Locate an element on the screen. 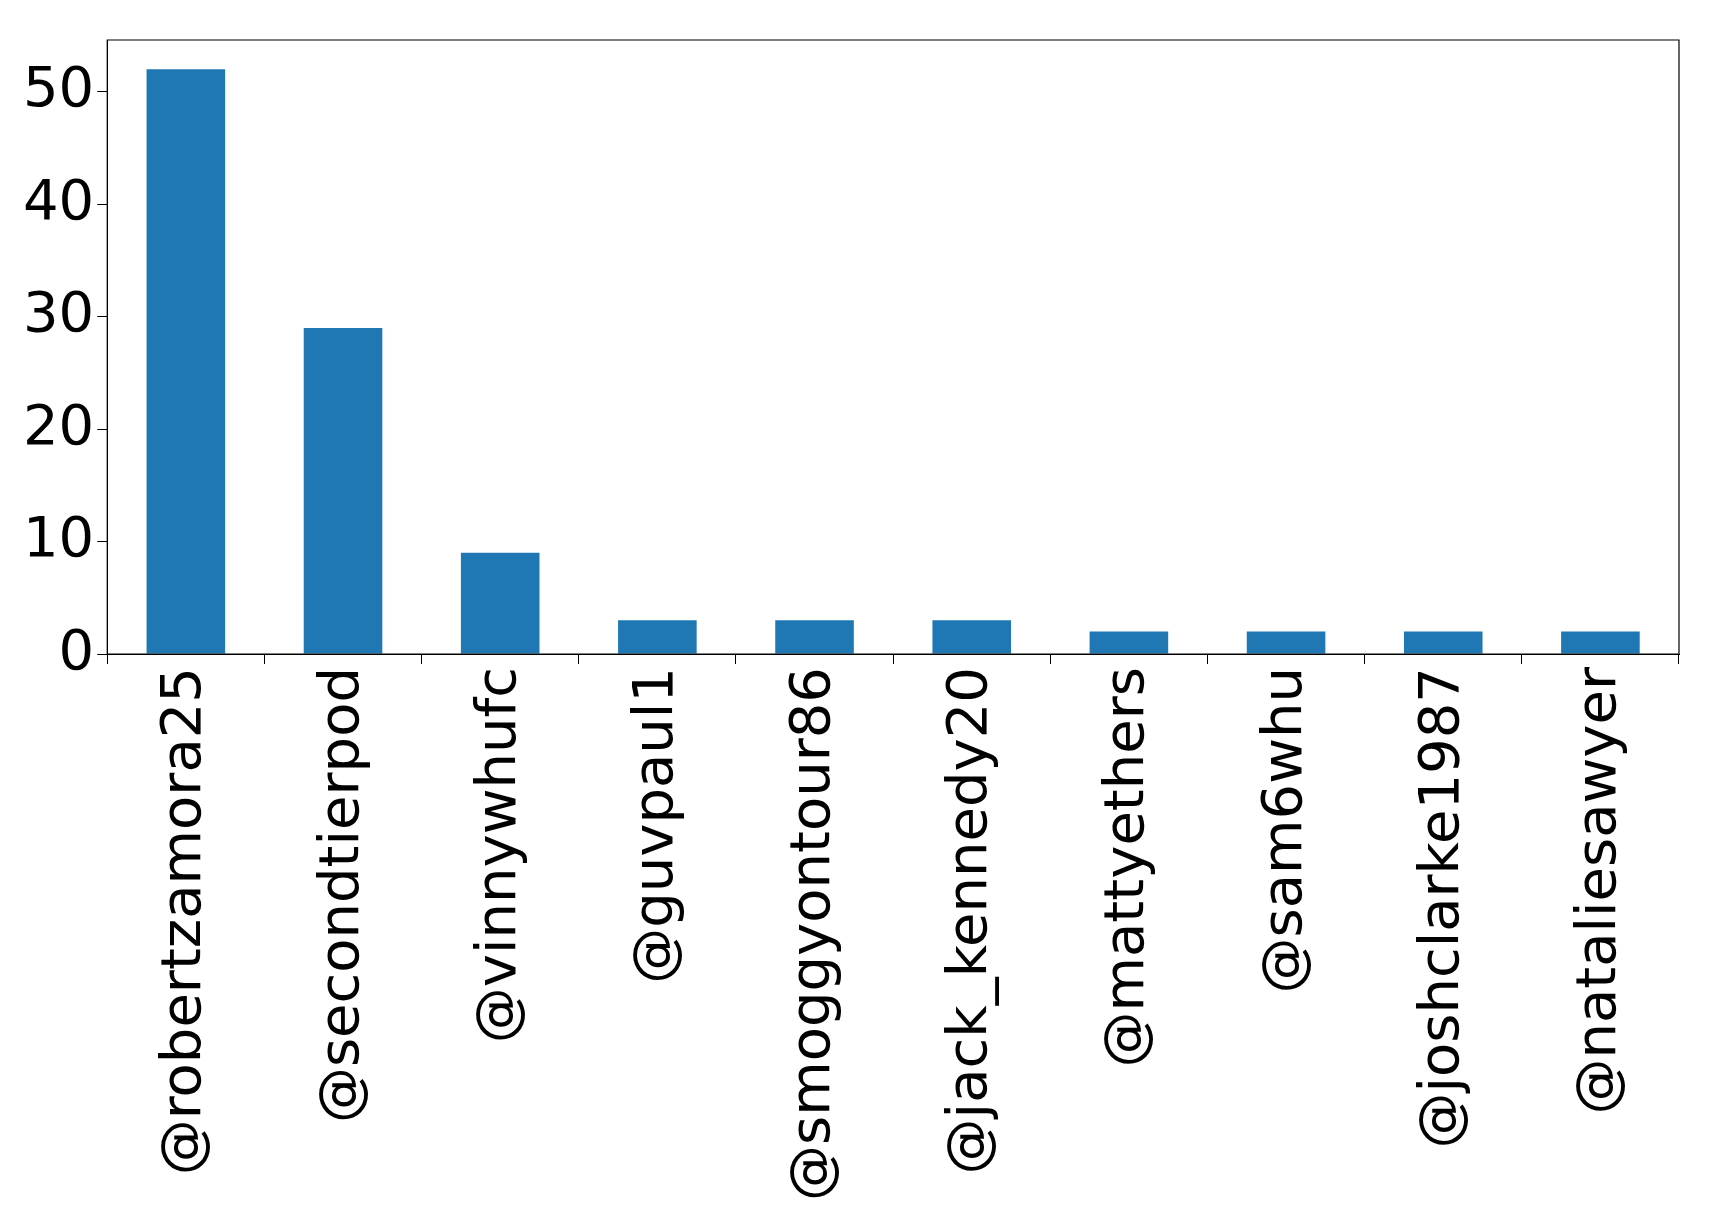 The height and width of the screenshot is (1224, 1719). y-tick-label: 0 is located at coordinates (76, 649).